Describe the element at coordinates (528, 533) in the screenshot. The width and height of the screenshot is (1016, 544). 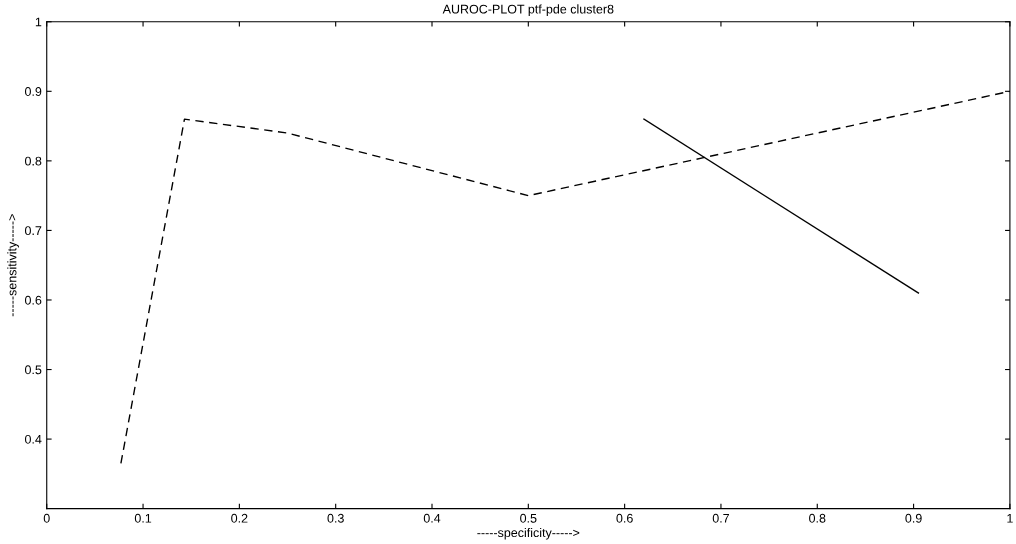
I see `x-axis-title: -----specificity----->` at that location.